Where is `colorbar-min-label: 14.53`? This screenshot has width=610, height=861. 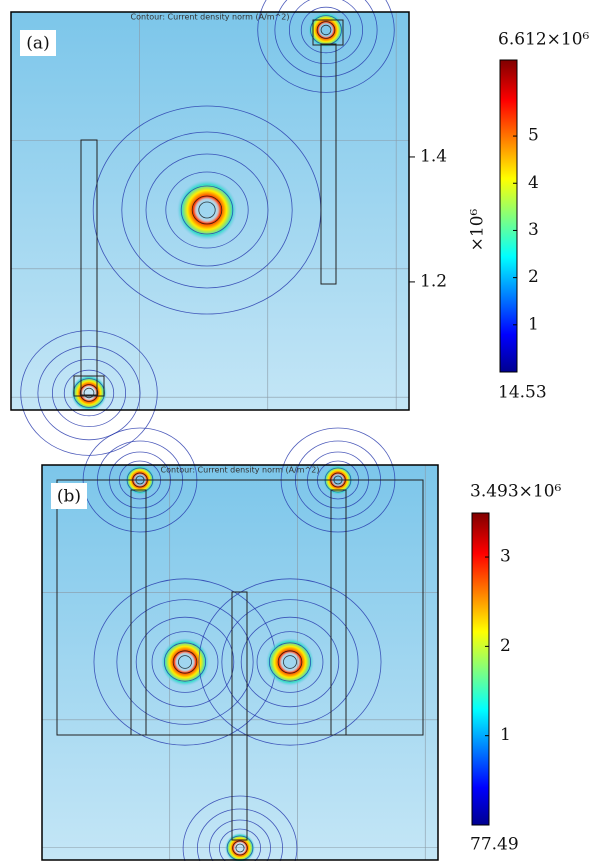 colorbar-min-label: 14.53 is located at coordinates (522, 393).